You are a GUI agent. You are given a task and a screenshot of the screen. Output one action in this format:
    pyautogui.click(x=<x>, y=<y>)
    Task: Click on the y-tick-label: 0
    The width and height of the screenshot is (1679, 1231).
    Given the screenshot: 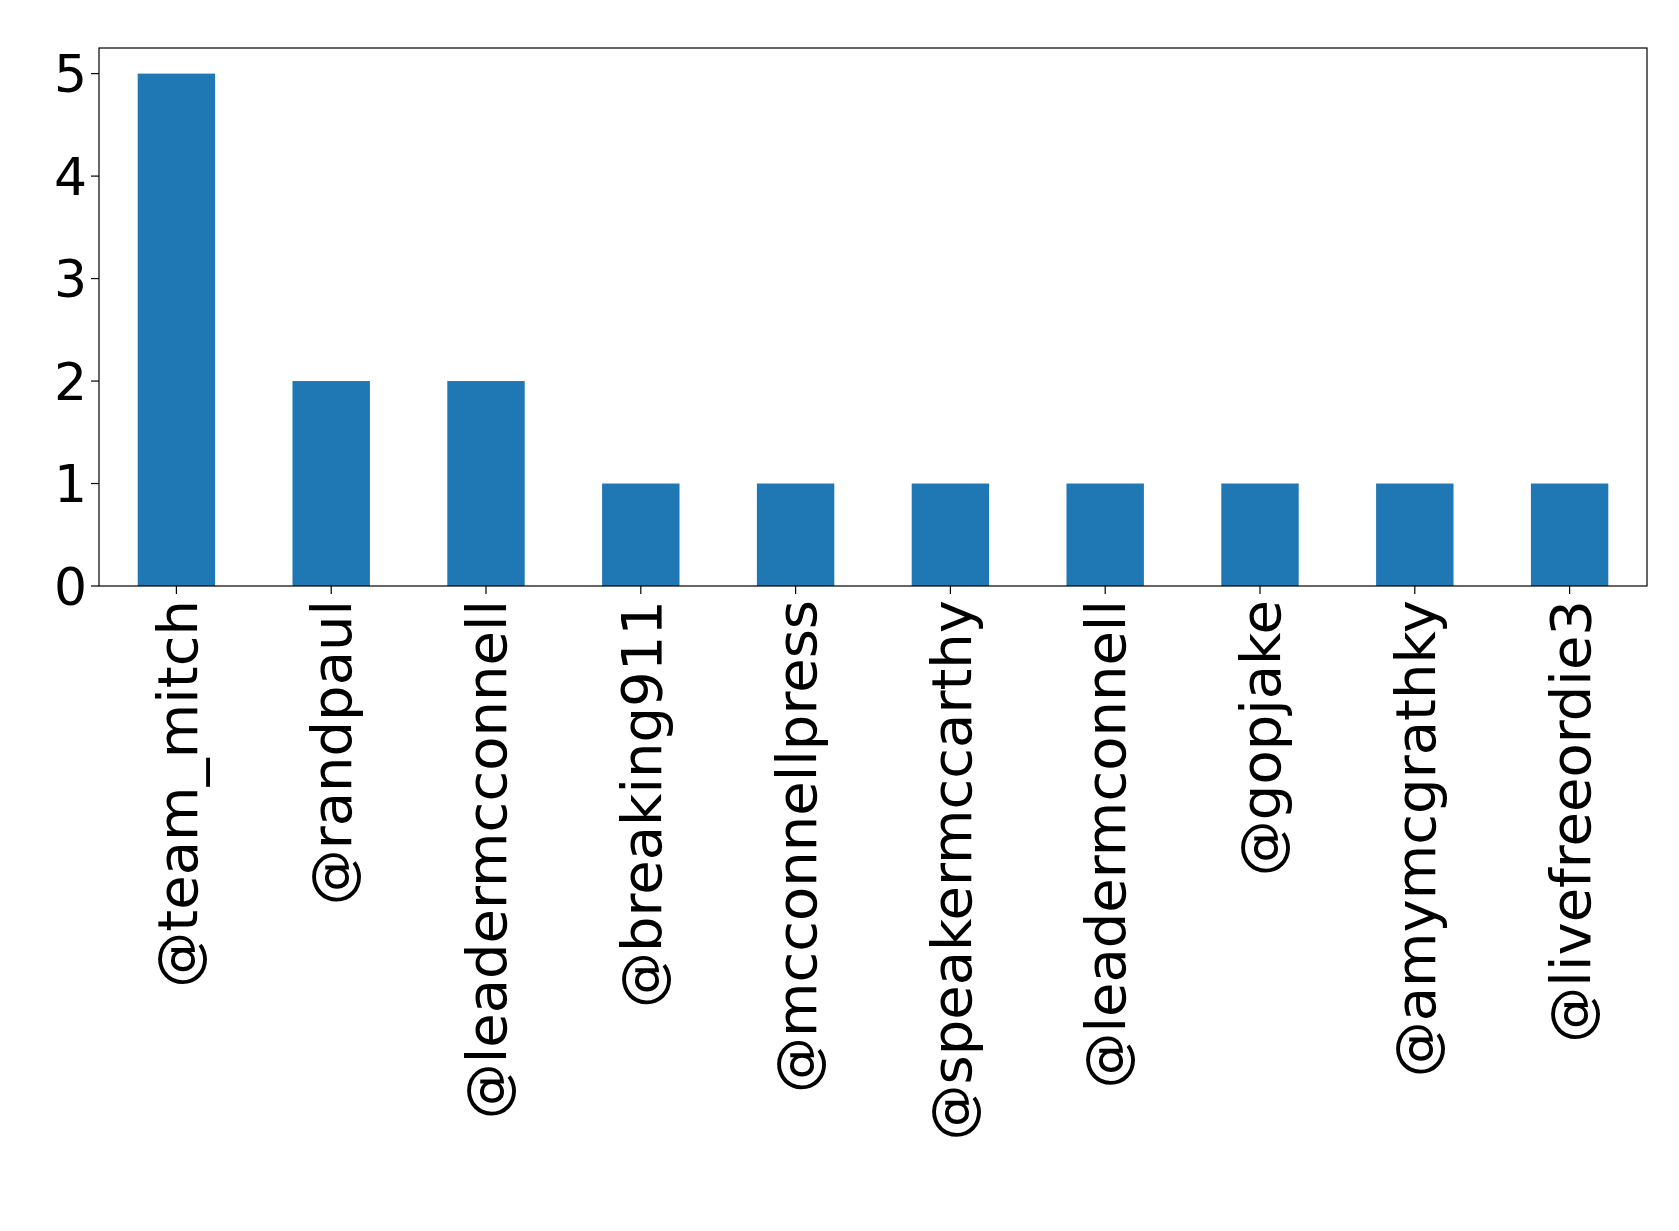 What is the action you would take?
    pyautogui.click(x=70, y=586)
    